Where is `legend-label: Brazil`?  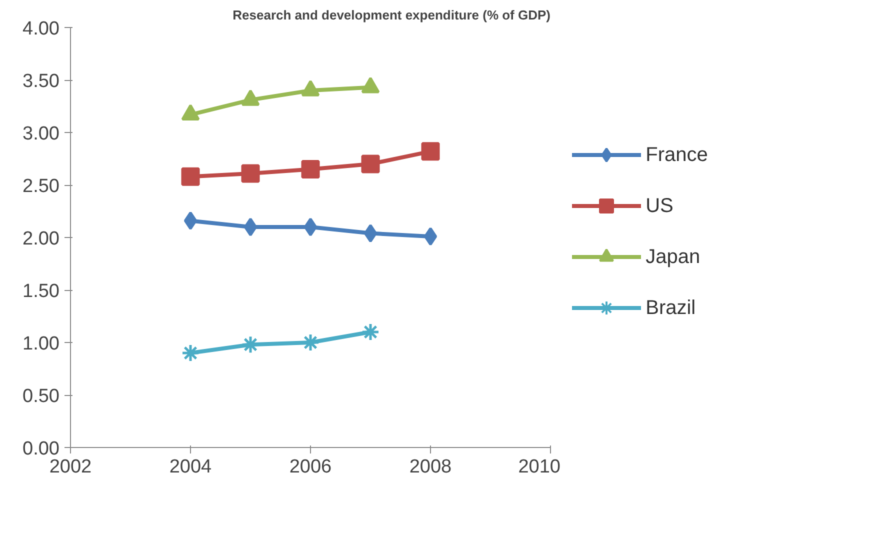 legend-label: Brazil is located at coordinates (671, 308).